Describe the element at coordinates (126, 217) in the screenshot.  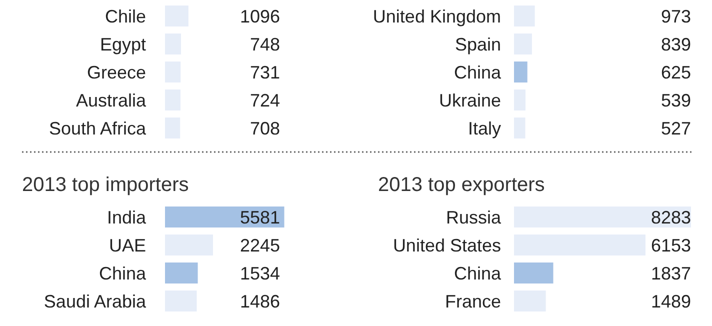
I see `y-tick-label: India` at that location.